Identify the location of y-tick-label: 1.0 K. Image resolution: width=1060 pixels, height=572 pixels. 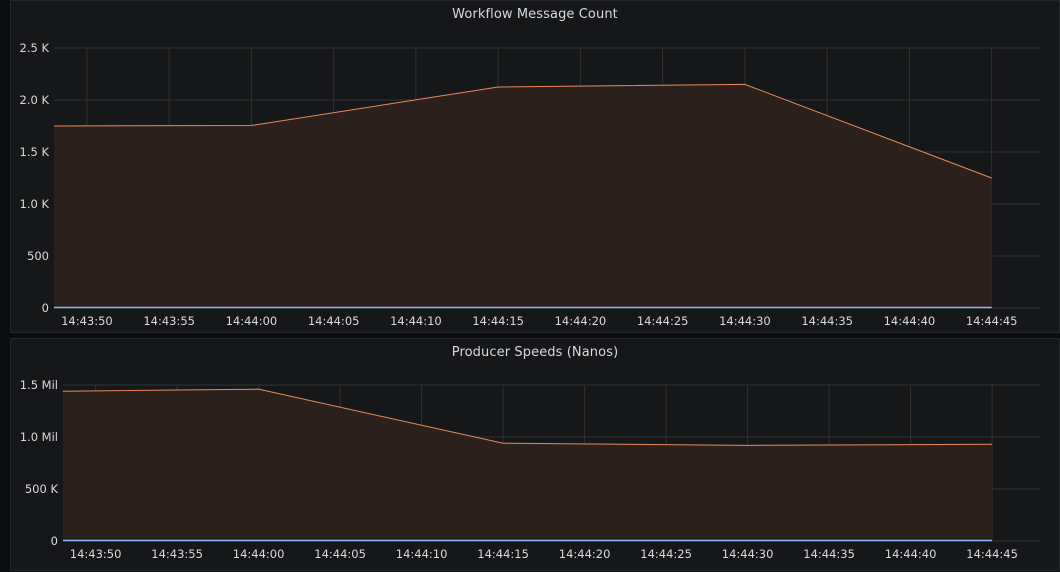
(35, 204).